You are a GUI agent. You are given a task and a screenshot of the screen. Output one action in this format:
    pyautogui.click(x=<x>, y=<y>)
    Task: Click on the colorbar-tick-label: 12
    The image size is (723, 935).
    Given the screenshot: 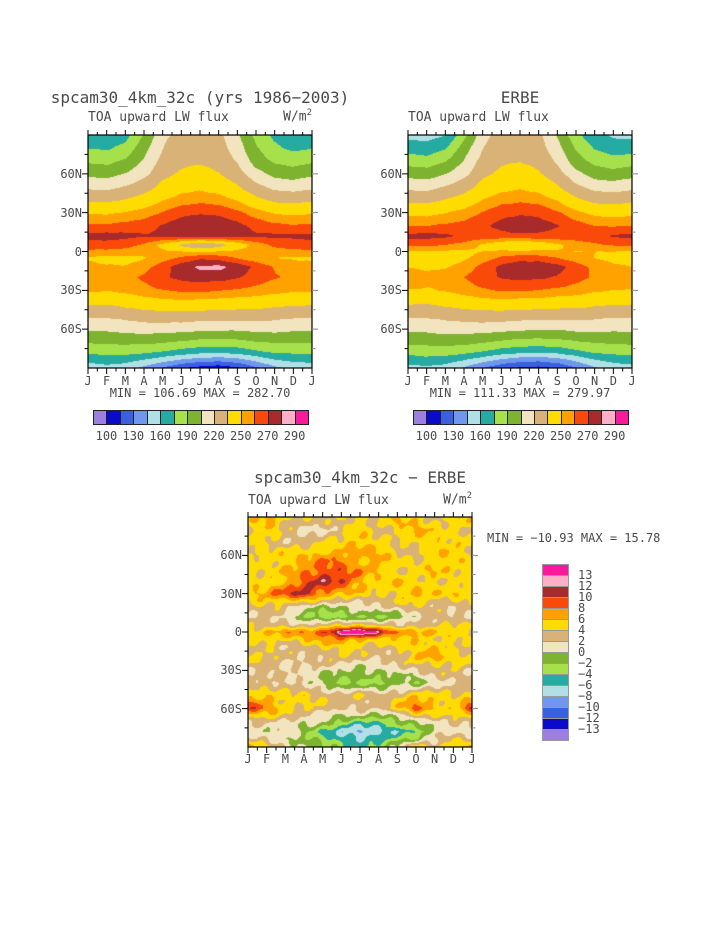 What is the action you would take?
    pyautogui.click(x=585, y=586)
    